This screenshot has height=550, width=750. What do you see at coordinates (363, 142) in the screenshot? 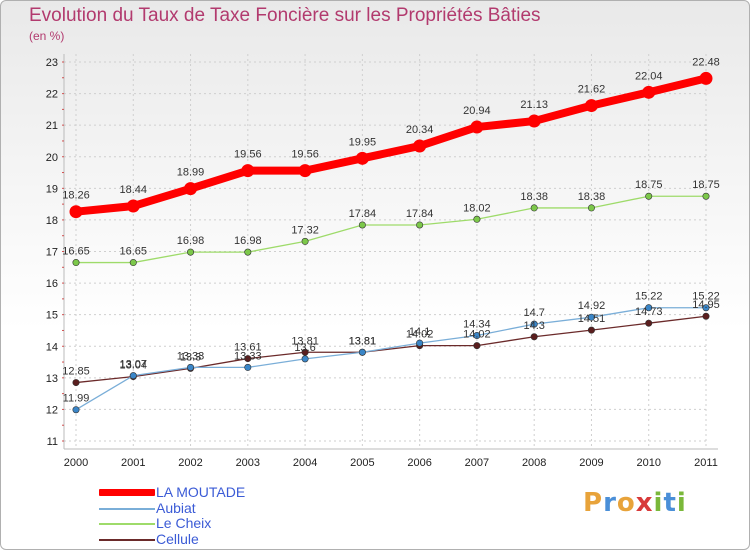
I see `data-label-la-moutade: 19.95` at bounding box center [363, 142].